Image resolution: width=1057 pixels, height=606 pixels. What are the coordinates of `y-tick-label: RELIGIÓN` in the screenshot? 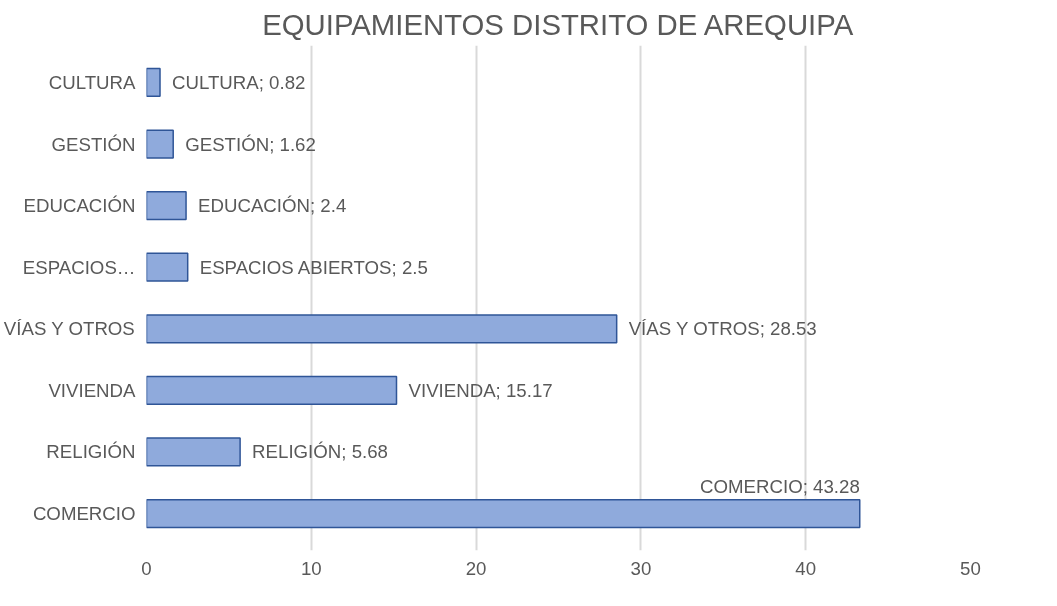 It's located at (91, 452).